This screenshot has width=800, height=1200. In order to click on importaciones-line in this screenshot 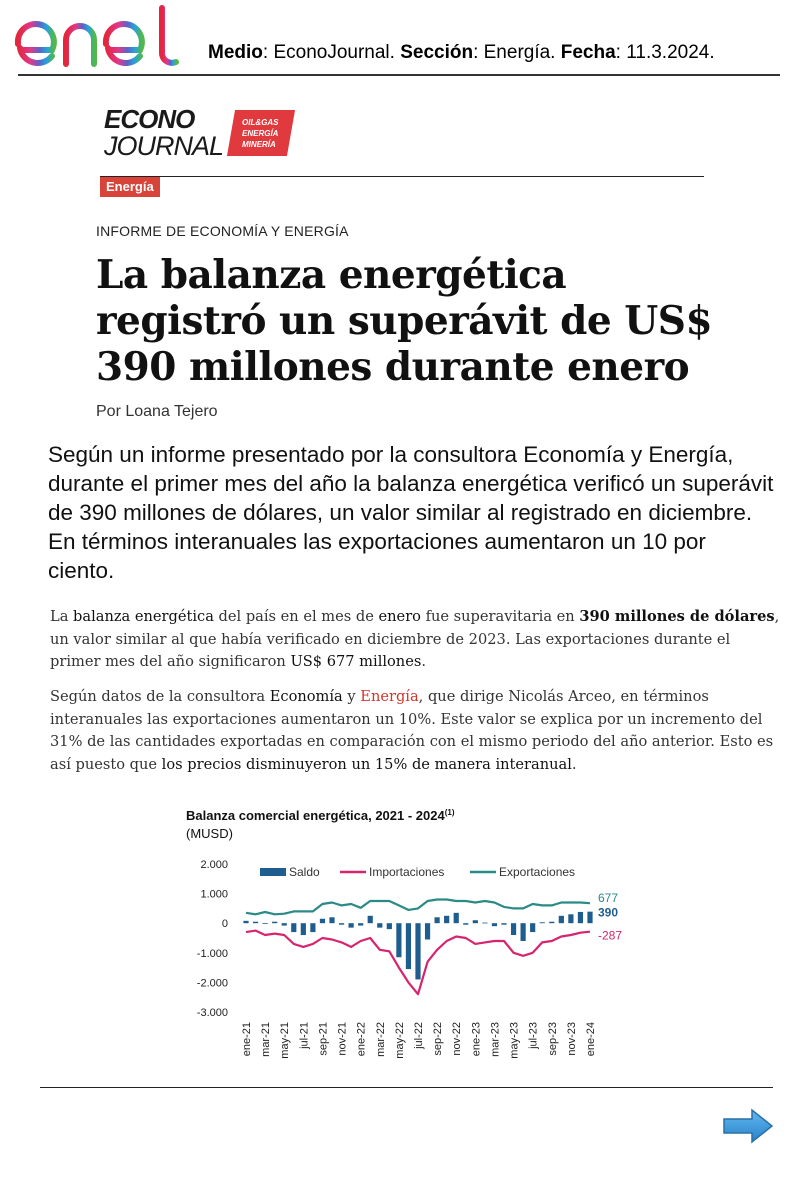, I will do `click(418, 962)`.